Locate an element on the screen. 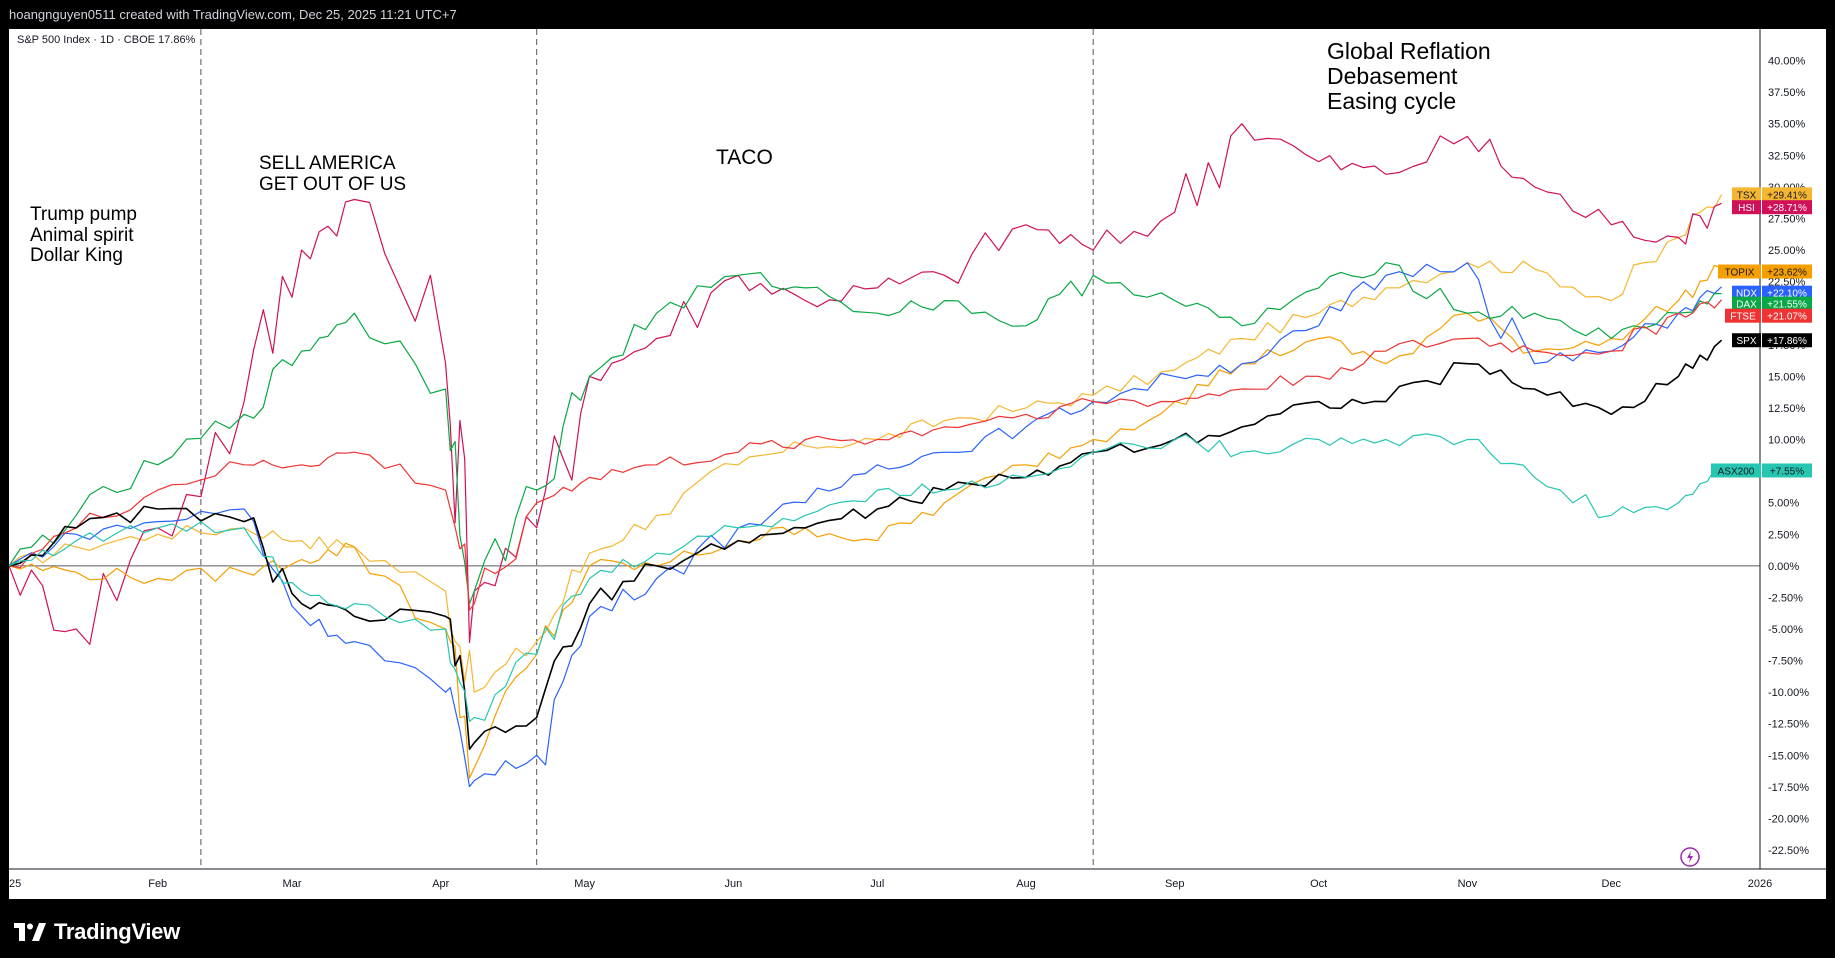  annotation-trump: Trump pump Animal spirit Dollar King is located at coordinates (83, 235).